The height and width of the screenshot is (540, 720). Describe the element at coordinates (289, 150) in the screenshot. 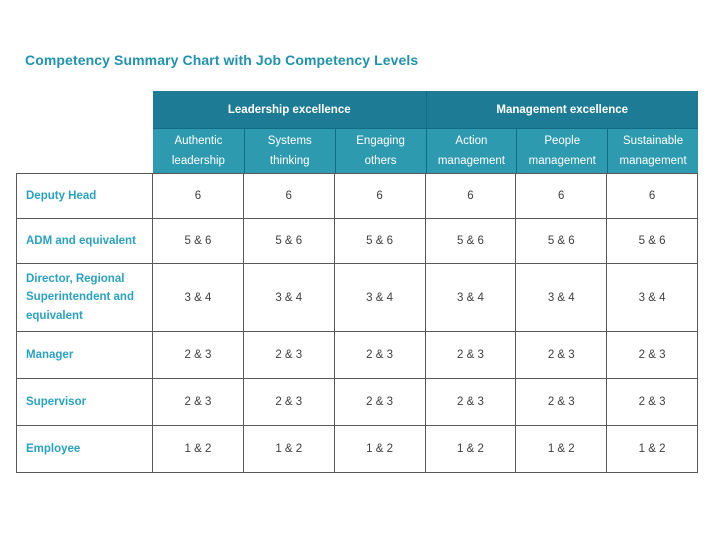

I see `column-header: Systems thinking` at that location.